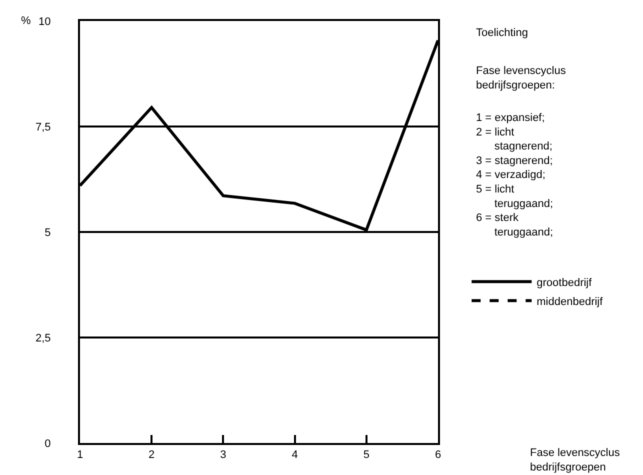 The width and height of the screenshot is (643, 475). What do you see at coordinates (80, 455) in the screenshot?
I see `x-tick-label: 1` at bounding box center [80, 455].